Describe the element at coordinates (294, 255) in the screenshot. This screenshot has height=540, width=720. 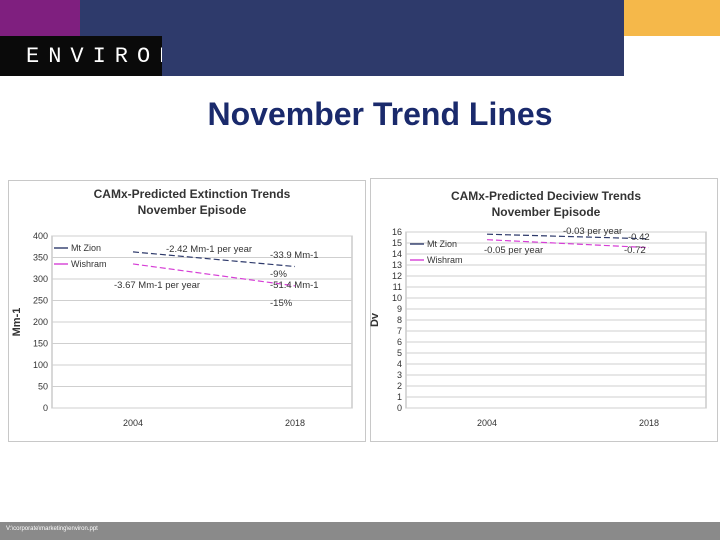
I see `annotation: -33.9 Mm-1` at that location.